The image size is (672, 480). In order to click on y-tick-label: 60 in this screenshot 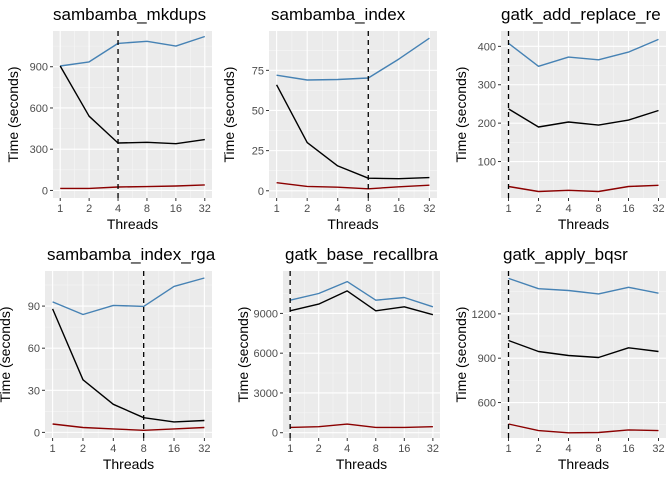, I will do `click(34, 349)`.